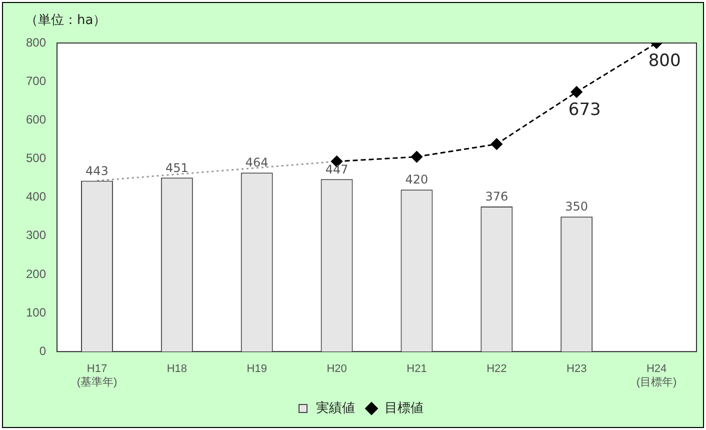  What do you see at coordinates (416, 179) in the screenshot?
I see `data-label: 420` at bounding box center [416, 179].